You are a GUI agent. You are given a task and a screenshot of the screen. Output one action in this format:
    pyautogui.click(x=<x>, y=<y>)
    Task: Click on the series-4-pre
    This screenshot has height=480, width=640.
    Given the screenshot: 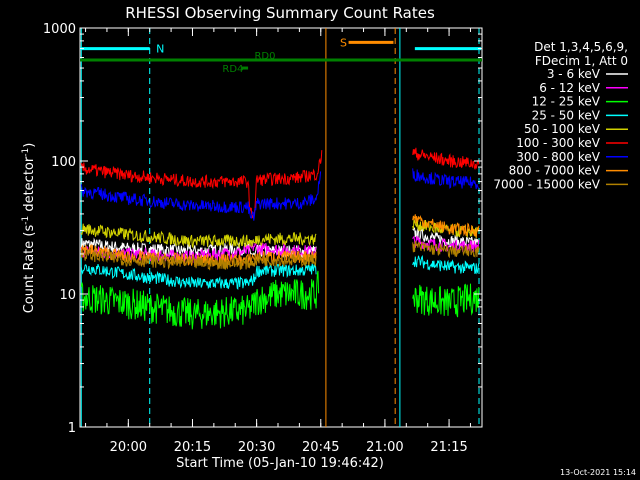 What is the action you would take?
    pyautogui.click(x=198, y=236)
    